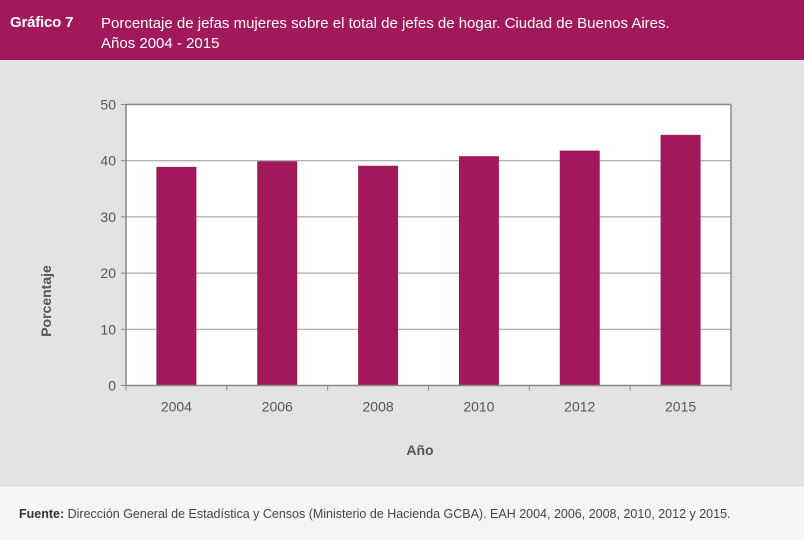 The width and height of the screenshot is (804, 540). What do you see at coordinates (176, 276) in the screenshot?
I see `bar-2004` at bounding box center [176, 276].